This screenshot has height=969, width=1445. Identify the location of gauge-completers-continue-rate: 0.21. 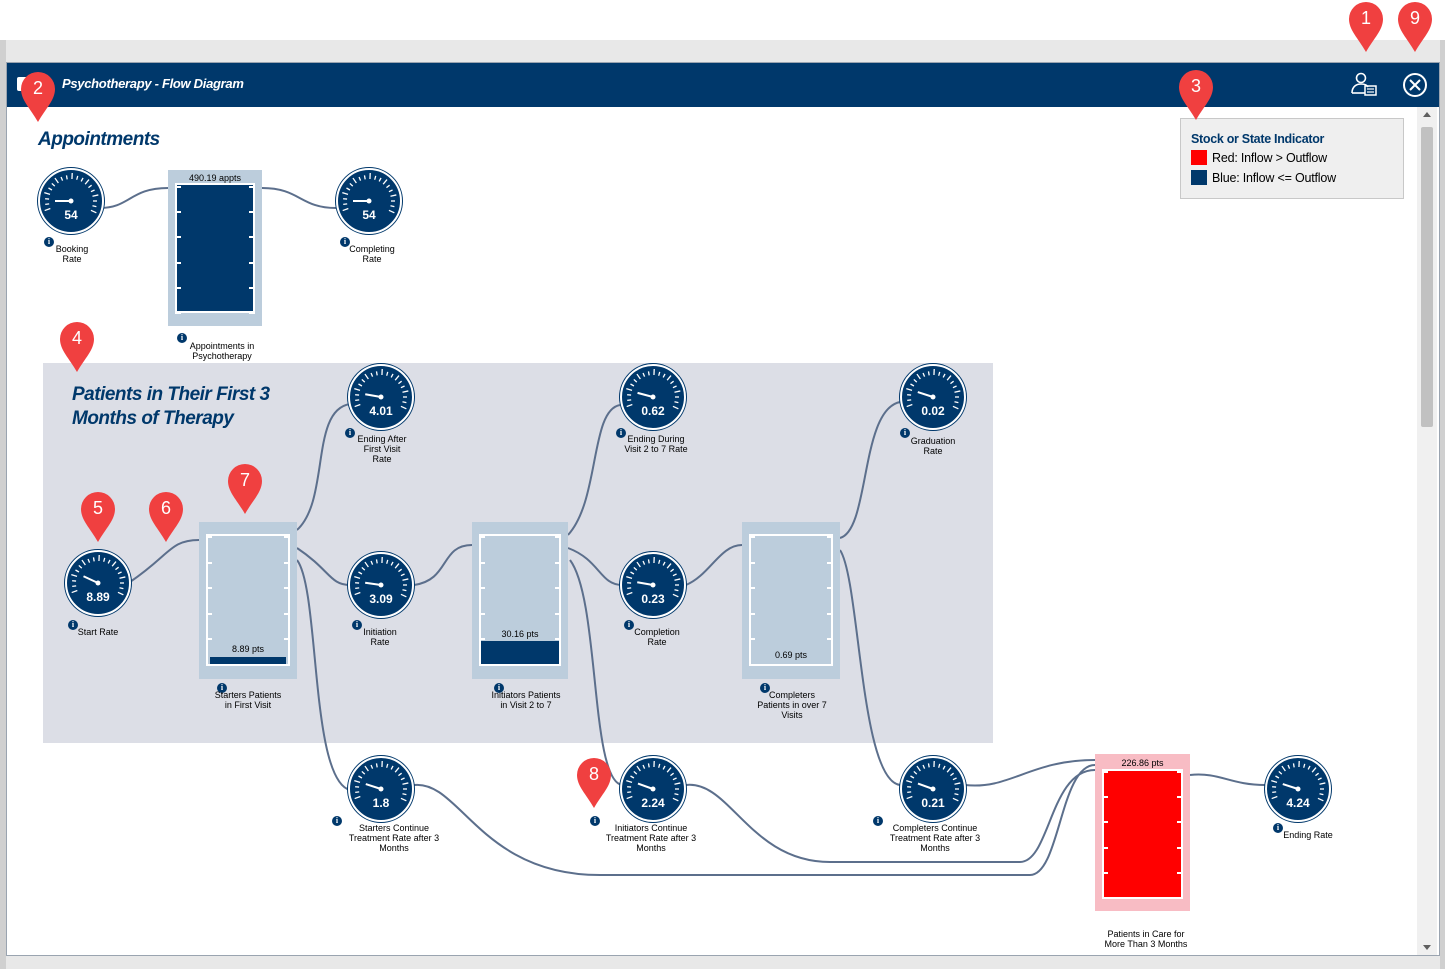
(933, 789).